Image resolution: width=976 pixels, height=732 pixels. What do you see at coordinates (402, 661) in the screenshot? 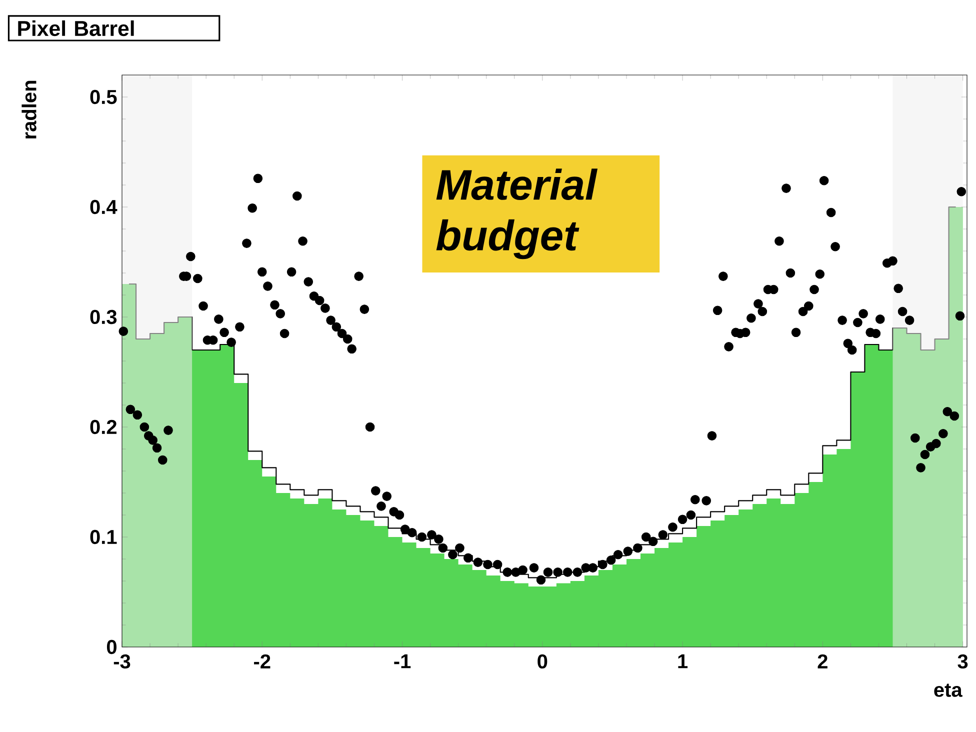
I see `x-tick-label: -1` at bounding box center [402, 661].